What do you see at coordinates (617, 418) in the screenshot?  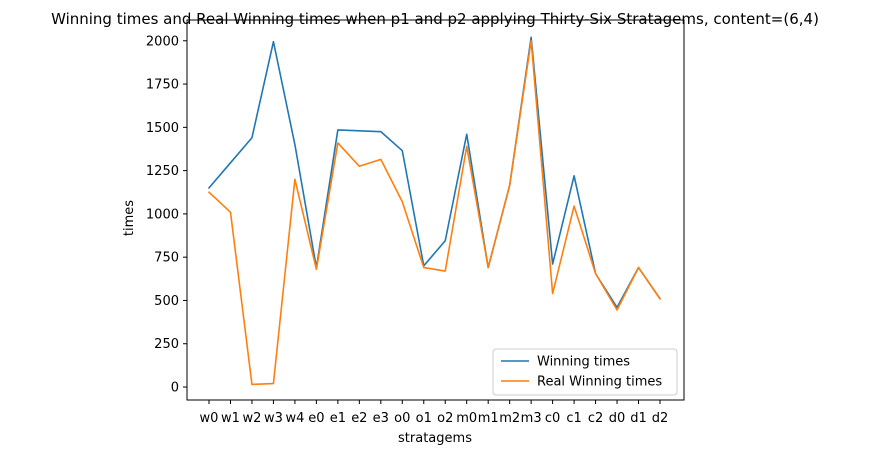 I see `x-tick-label: d0` at bounding box center [617, 418].